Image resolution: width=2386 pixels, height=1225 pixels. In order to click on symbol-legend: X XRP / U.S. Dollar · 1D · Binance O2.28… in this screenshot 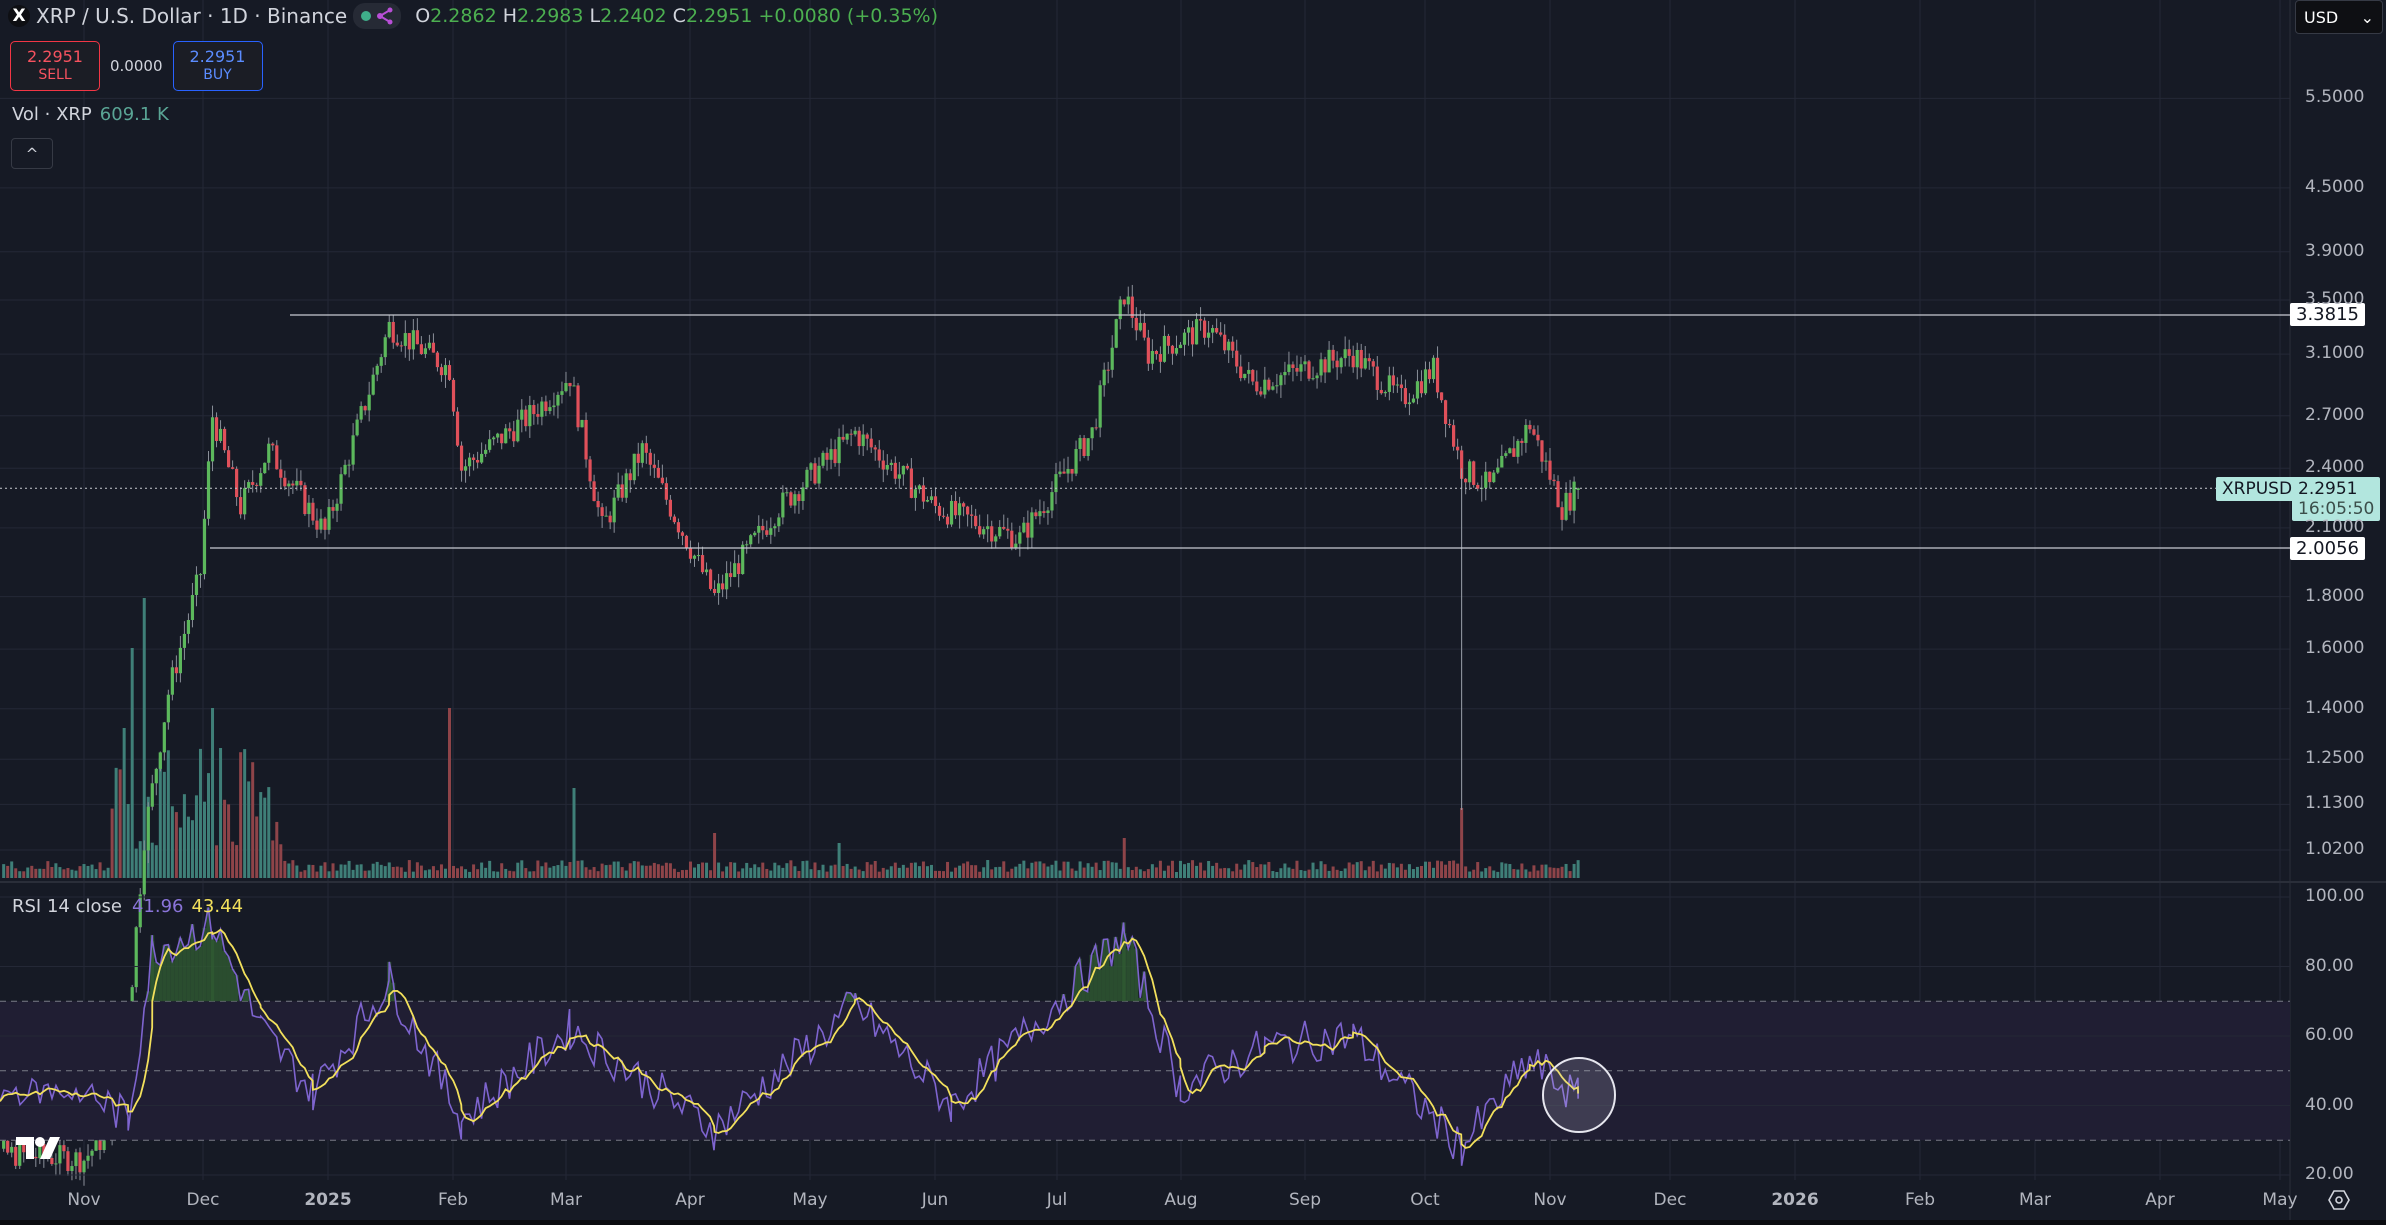, I will do `click(473, 16)`.